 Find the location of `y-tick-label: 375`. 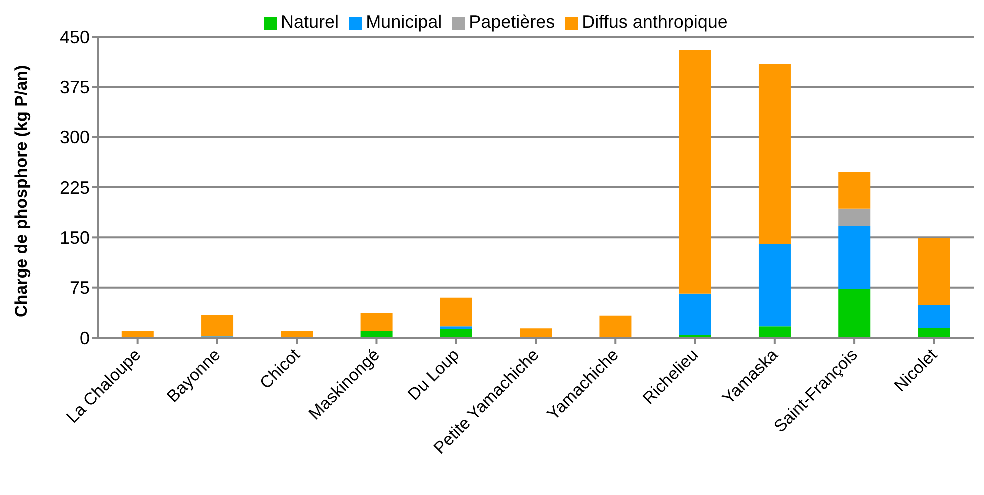

y-tick-label: 375 is located at coordinates (75, 88).